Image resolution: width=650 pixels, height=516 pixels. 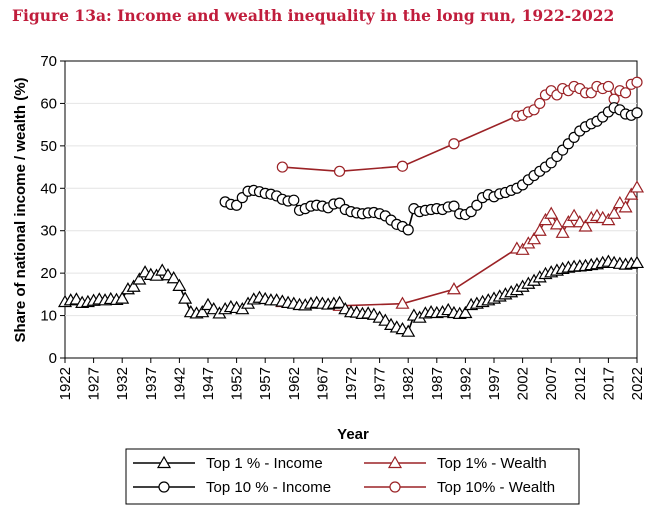 I want to click on legend-label: Top 1% - Wealth, so click(x=492, y=463).